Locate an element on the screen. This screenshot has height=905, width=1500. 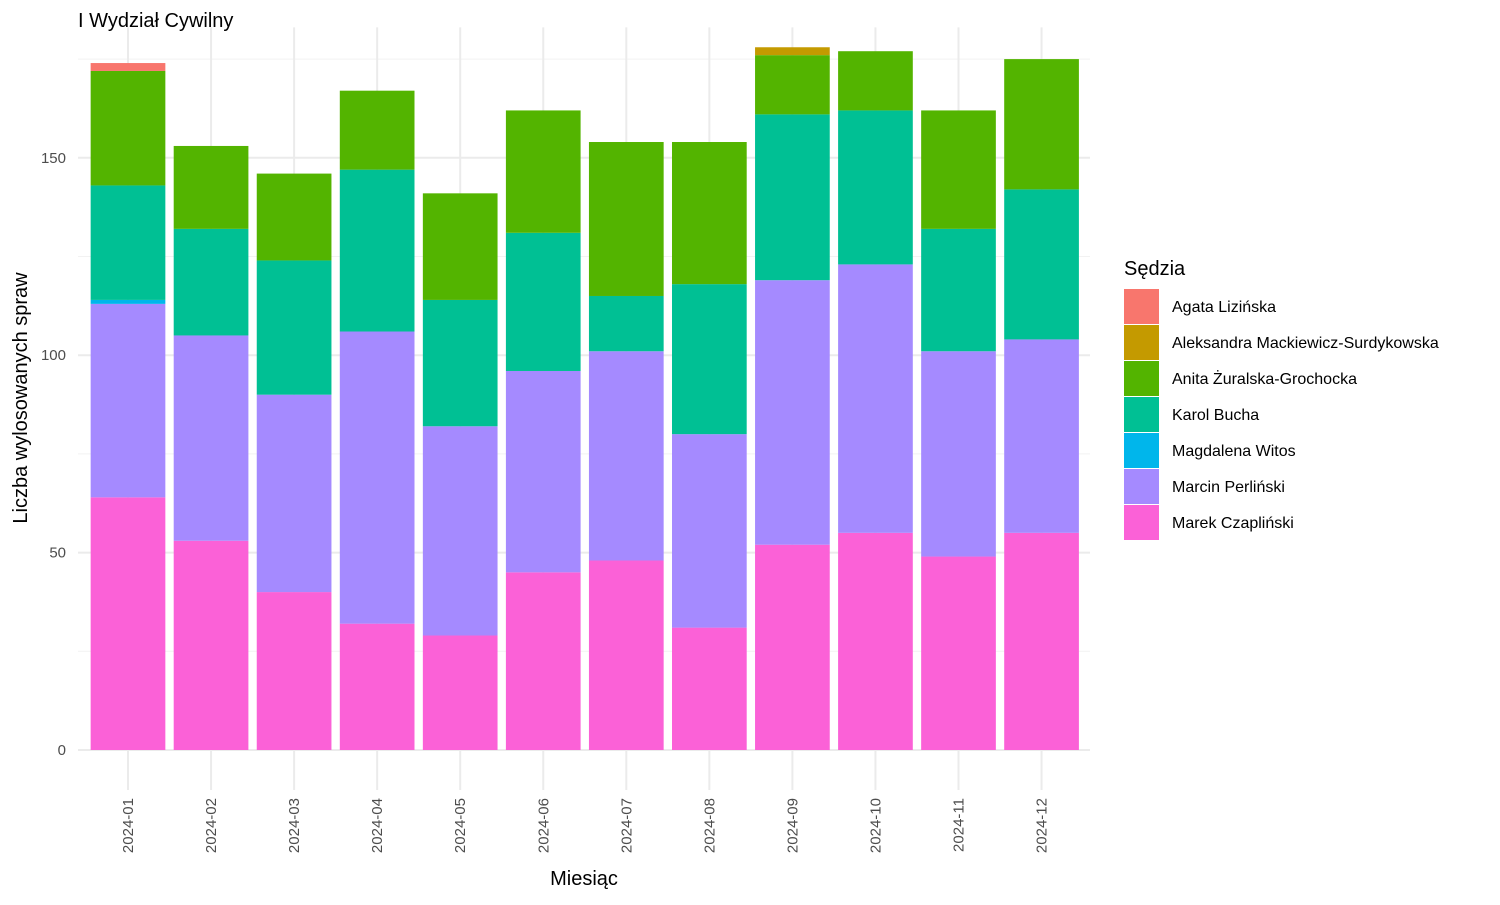
bar-segment: Marcin Perliński (2024-12): 49 is located at coordinates (1041, 436).